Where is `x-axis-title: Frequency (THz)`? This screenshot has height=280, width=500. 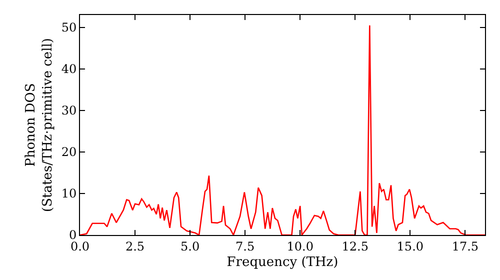 x-axis-title: Frequency (THz) is located at coordinates (282, 262).